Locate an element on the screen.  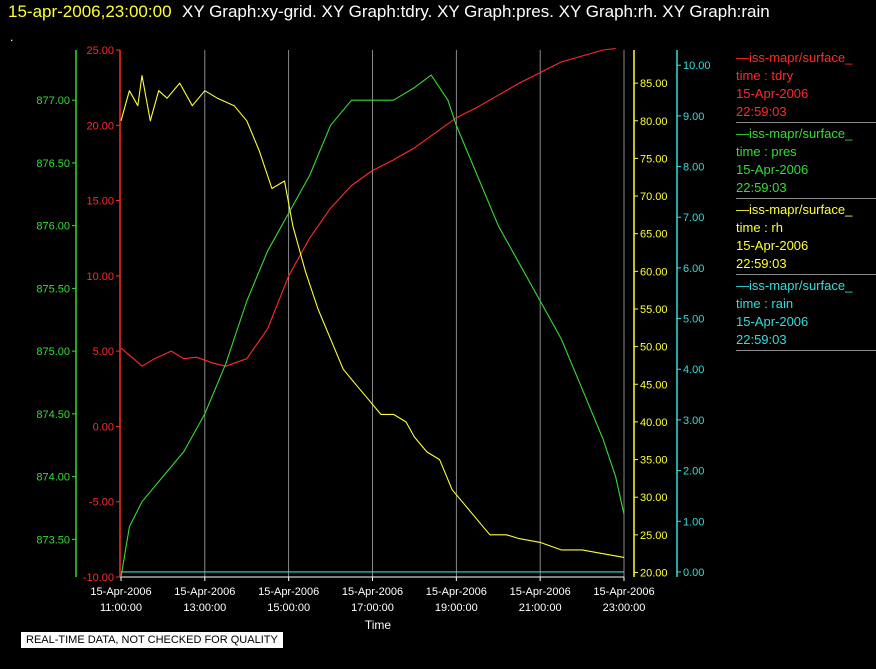
rain-tick-label-7: 7.00 is located at coordinates (693, 218).